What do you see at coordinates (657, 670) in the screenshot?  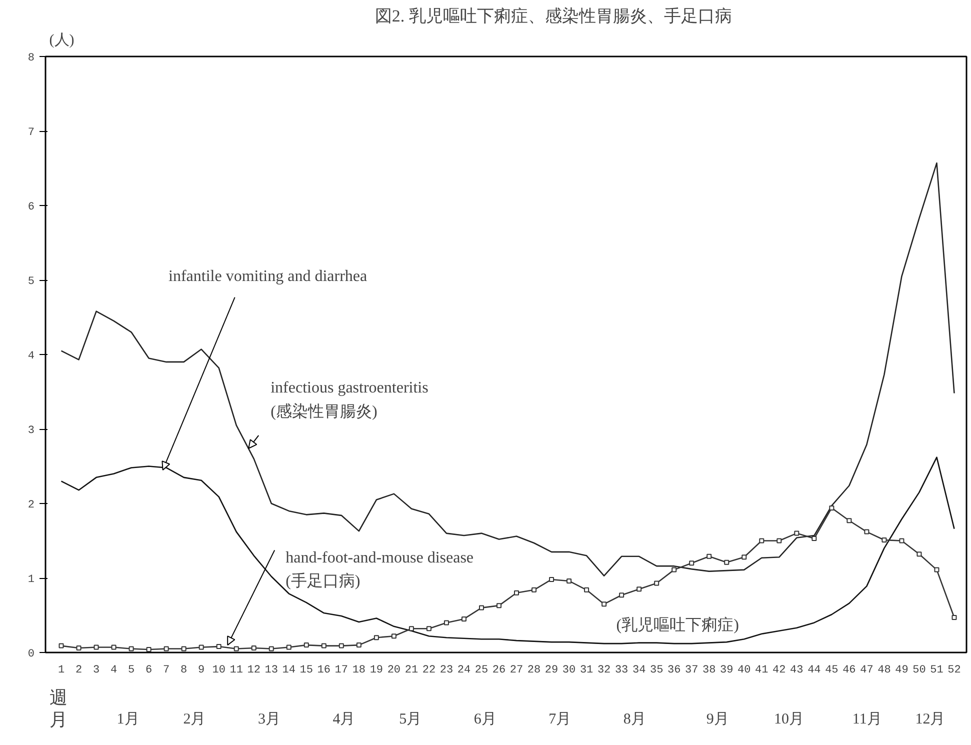 I see `x-tick-label: 35` at bounding box center [657, 670].